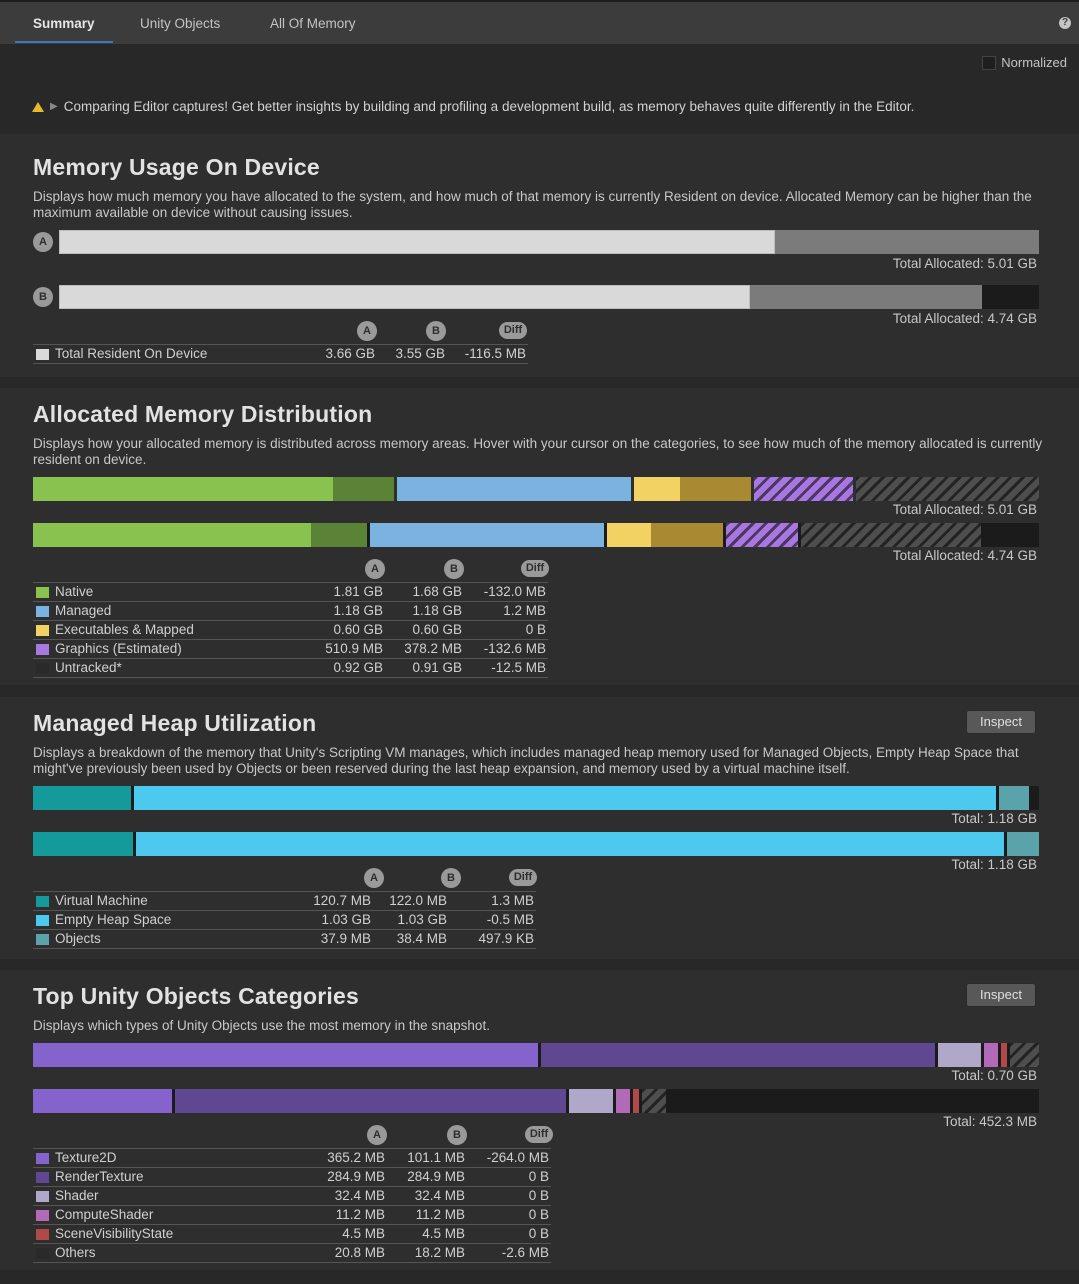 This screenshot has width=1079, height=1284. Describe the element at coordinates (359, 1252) in the screenshot. I see `value-a: 20.8 MB` at that location.